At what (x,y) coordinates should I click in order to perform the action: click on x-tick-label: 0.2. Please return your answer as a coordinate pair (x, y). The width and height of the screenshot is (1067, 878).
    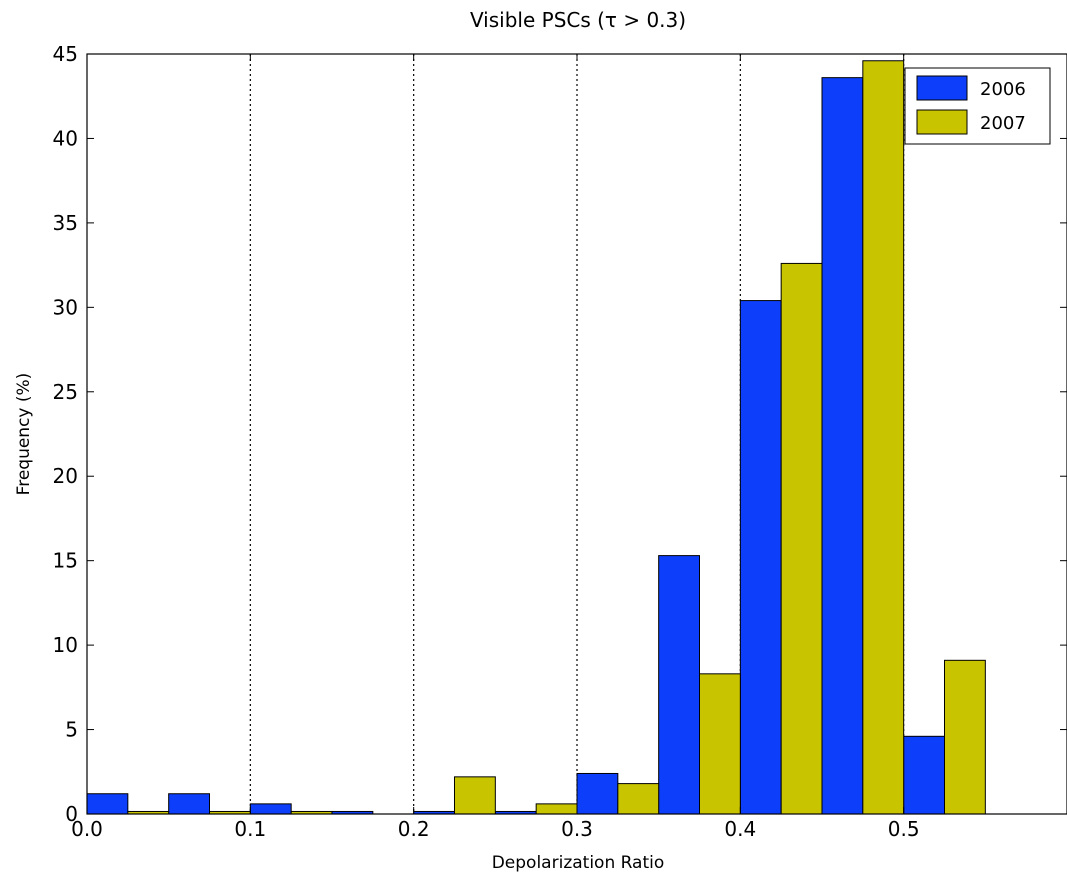
    Looking at the image, I should click on (414, 829).